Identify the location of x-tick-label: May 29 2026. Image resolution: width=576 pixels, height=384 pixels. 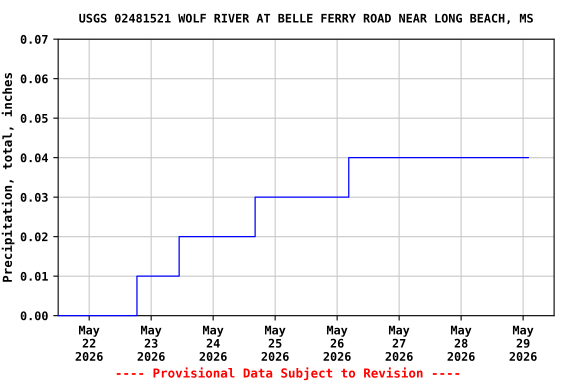
(523, 343).